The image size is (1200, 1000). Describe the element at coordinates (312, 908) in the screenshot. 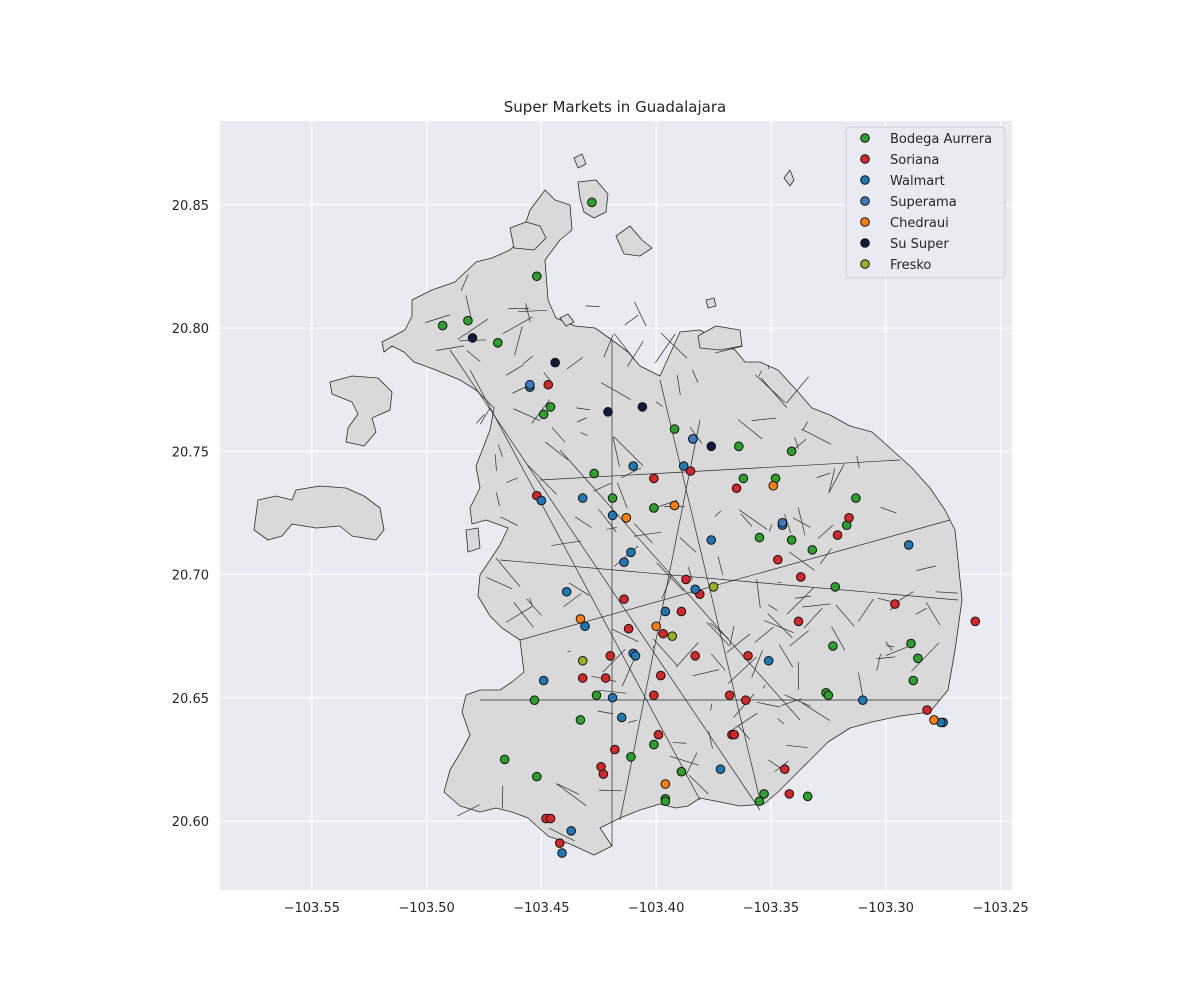

I see `x-tick-label: −103.55` at that location.